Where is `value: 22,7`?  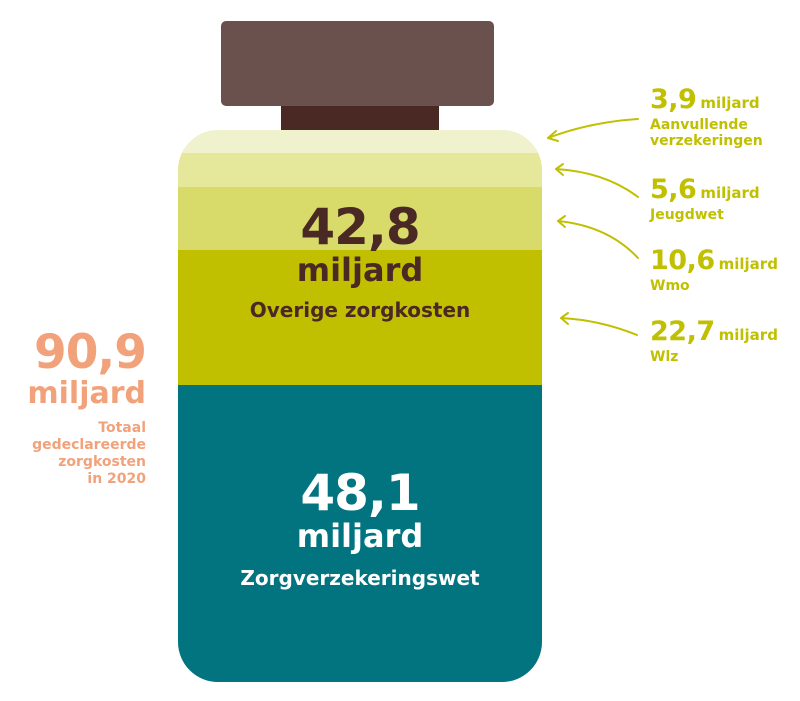 value: 22,7 is located at coordinates (682, 331).